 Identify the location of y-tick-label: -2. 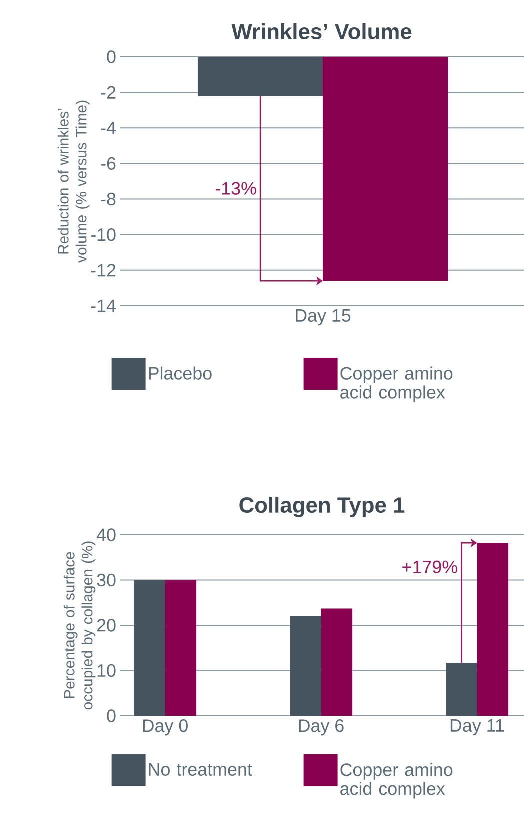
(108, 92).